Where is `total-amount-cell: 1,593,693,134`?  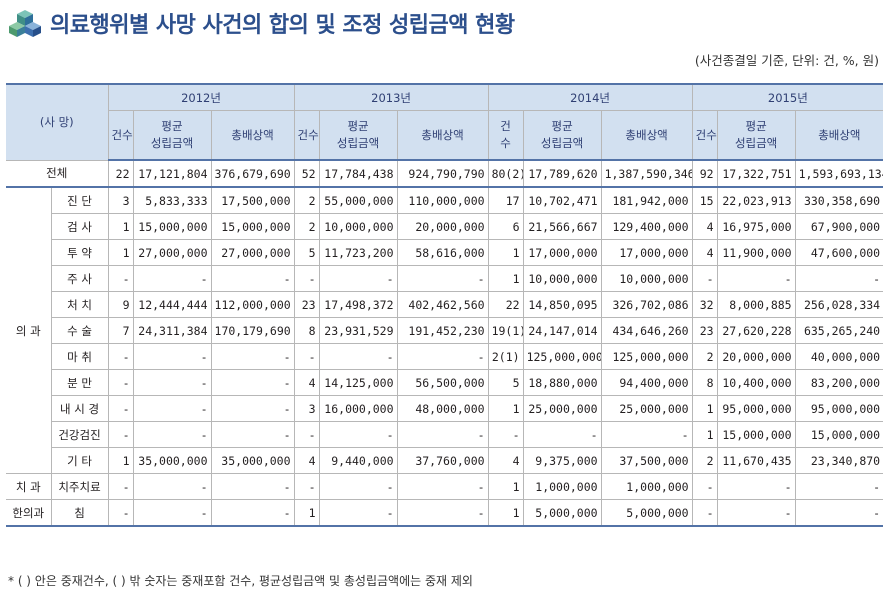 total-amount-cell: 1,593,693,134 is located at coordinates (839, 173).